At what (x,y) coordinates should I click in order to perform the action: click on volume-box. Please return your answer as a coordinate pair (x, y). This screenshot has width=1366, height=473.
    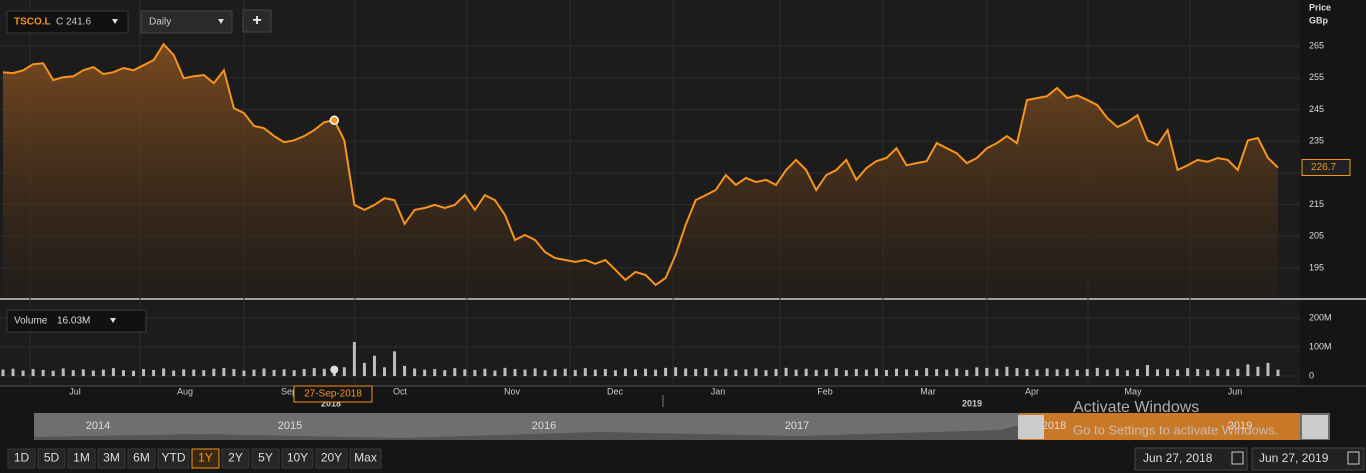
    Looking at the image, I should click on (76, 321).